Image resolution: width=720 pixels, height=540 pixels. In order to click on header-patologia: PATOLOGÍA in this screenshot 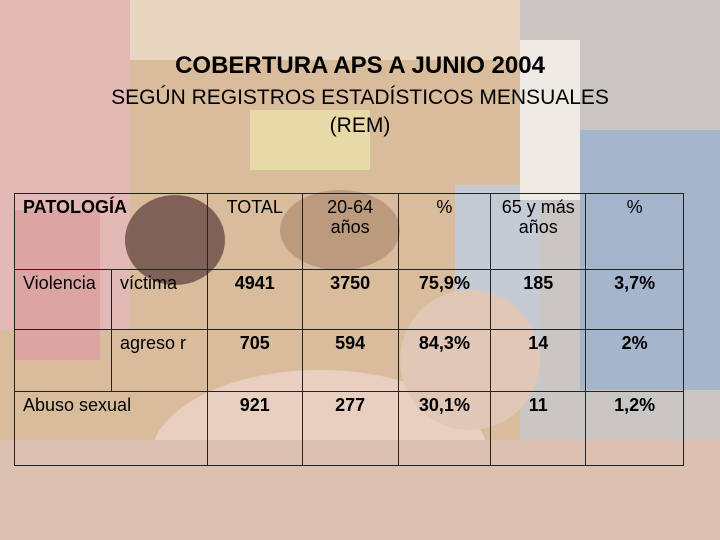, I will do `click(111, 231)`.